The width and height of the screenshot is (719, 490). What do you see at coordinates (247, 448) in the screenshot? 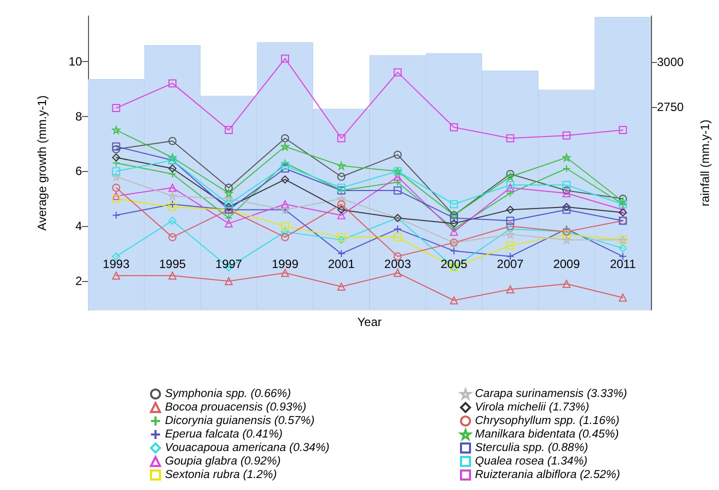
I see `legend-label: Vouacapoua americana (0.34%)` at bounding box center [247, 448].